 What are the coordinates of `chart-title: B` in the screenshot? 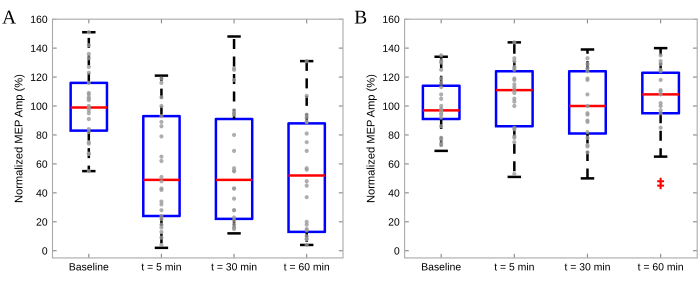 It's located at (360, 17).